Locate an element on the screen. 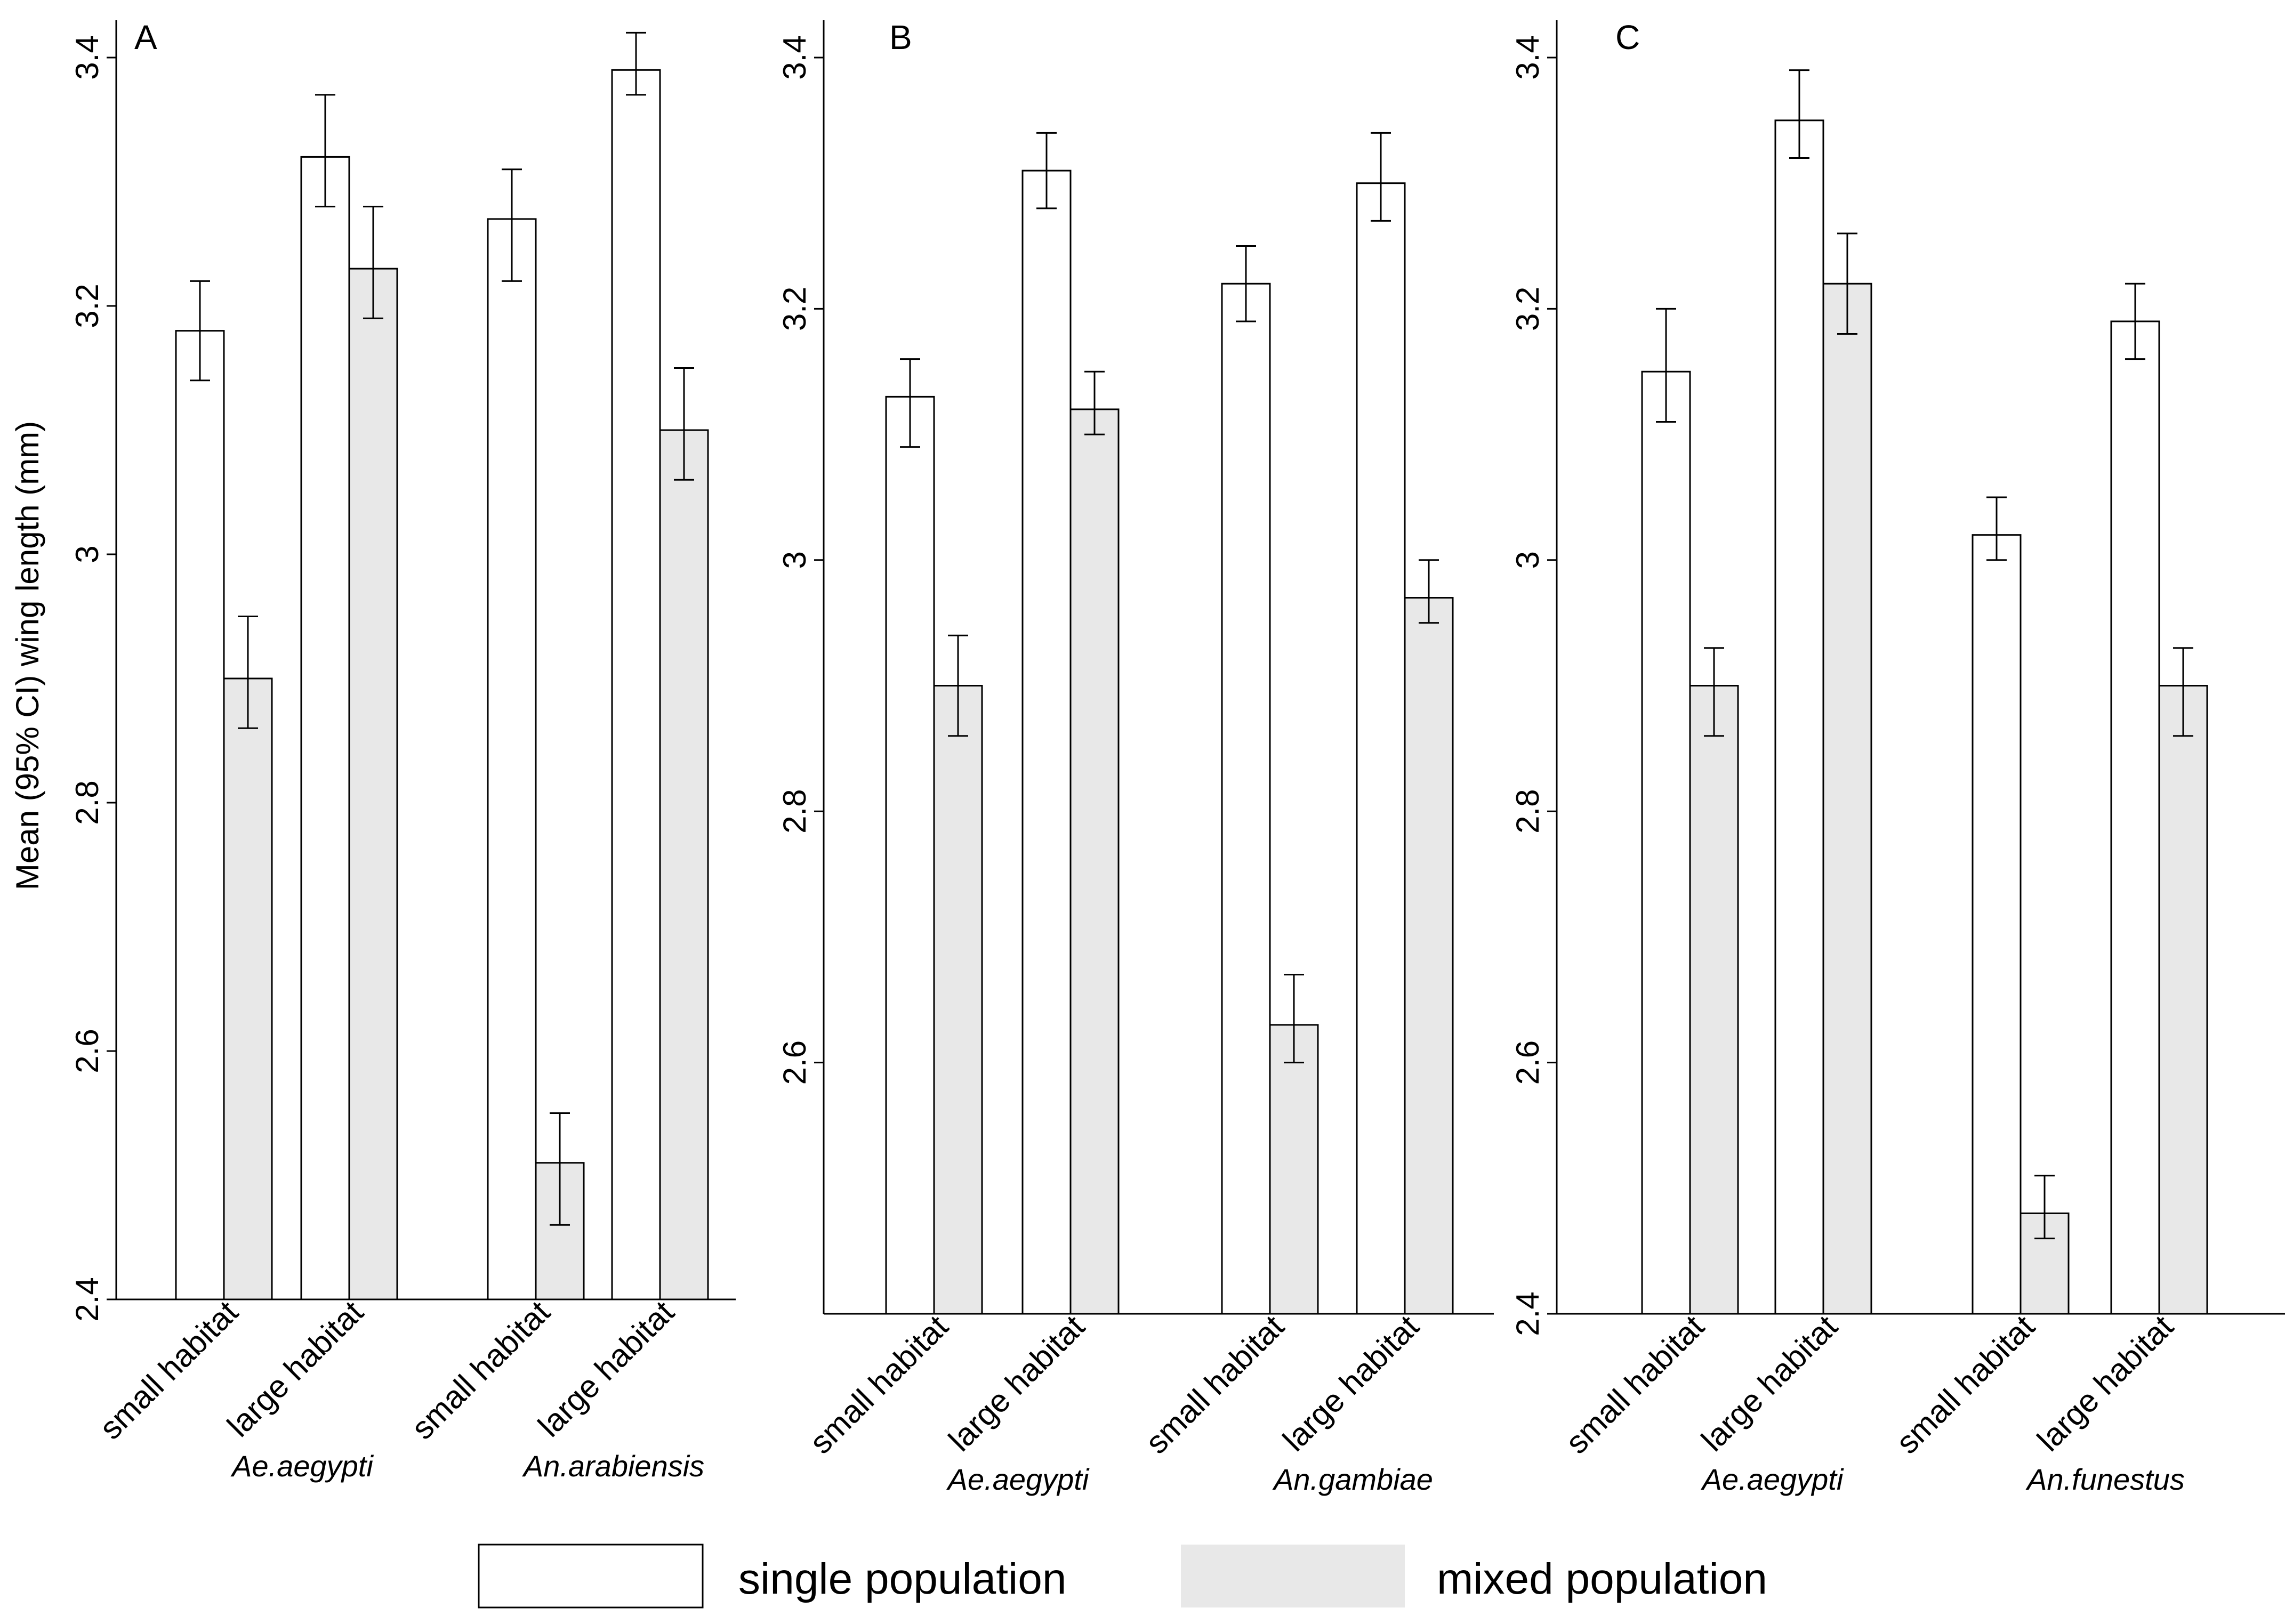 This screenshot has width=2285, height=1624. panel-letter: B is located at coordinates (900, 37).